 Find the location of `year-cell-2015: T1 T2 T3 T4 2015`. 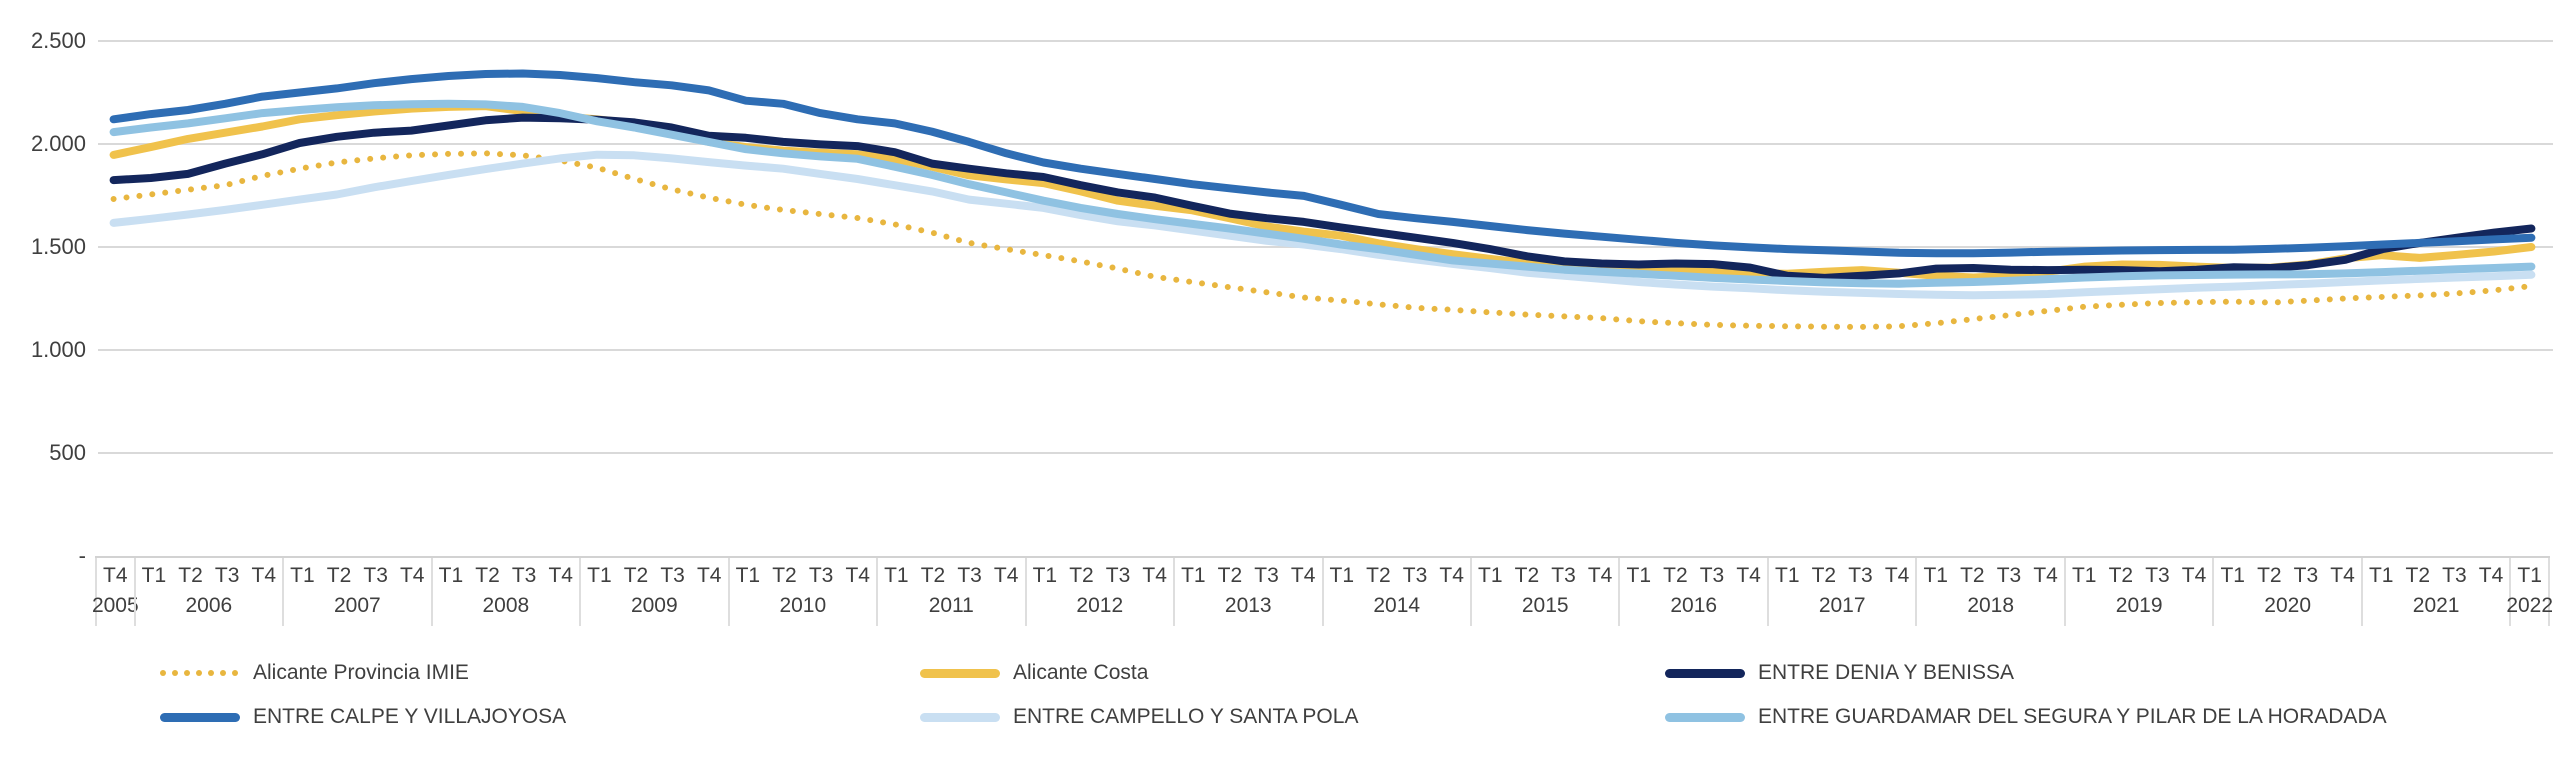

year-cell-2015: T1 T2 T3 T4 2015 is located at coordinates (1543, 592).